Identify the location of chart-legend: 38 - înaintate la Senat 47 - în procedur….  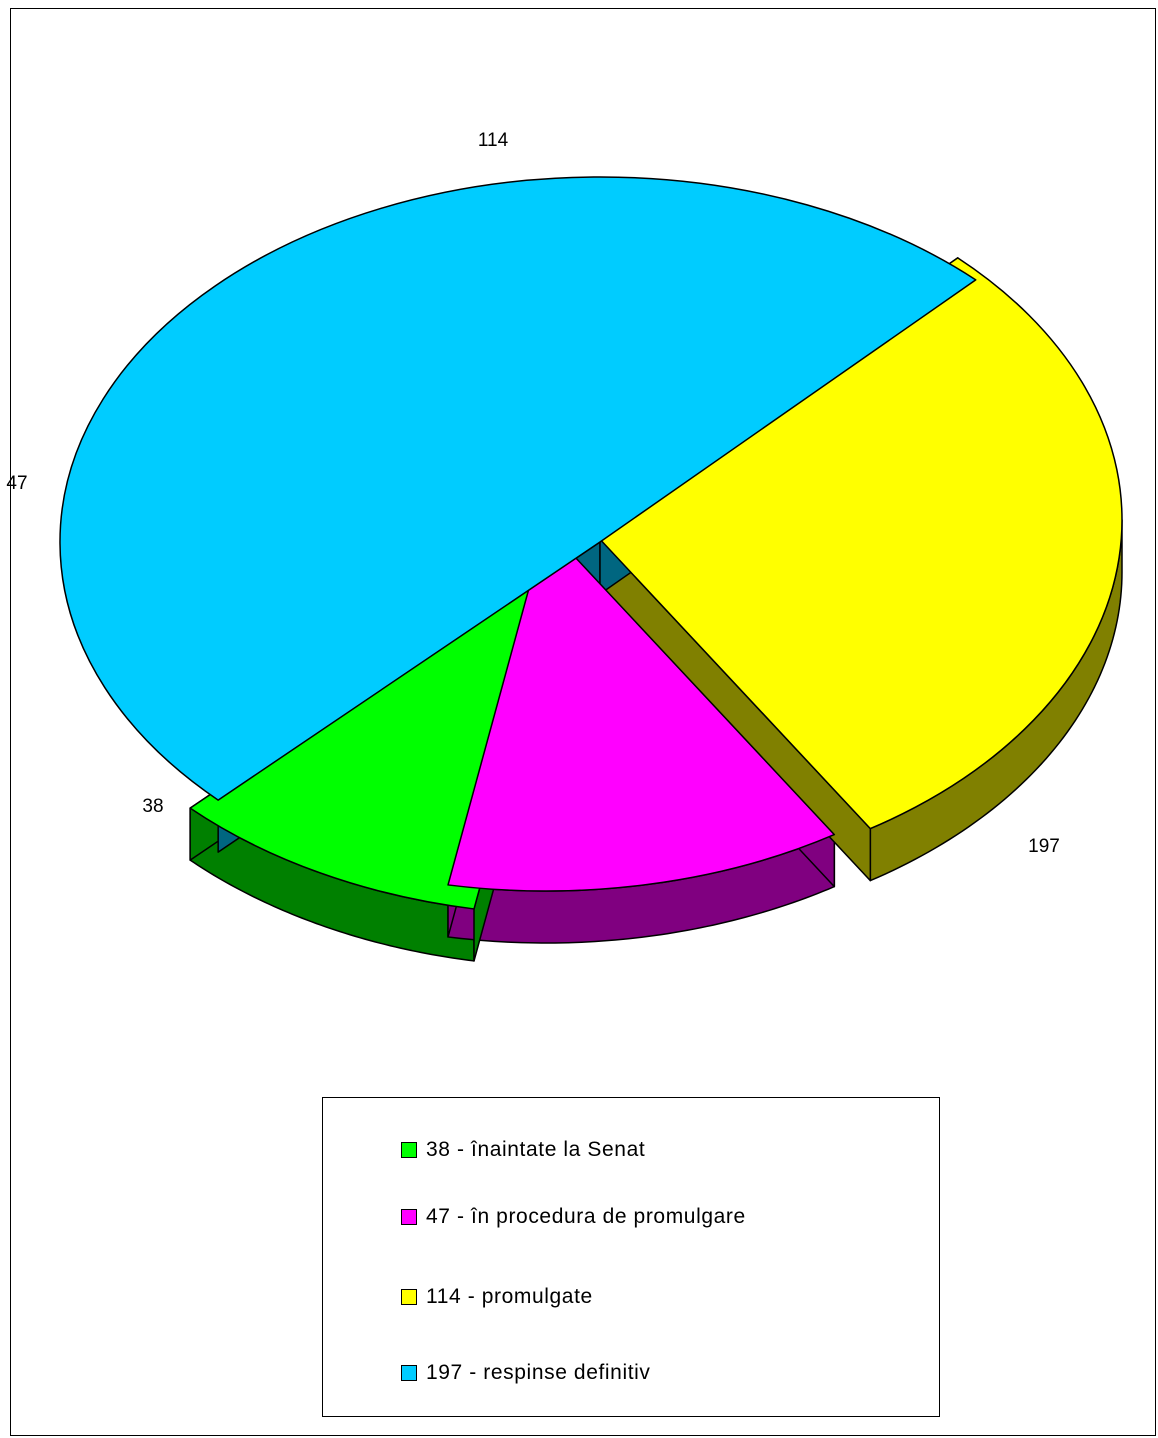
(631, 1257).